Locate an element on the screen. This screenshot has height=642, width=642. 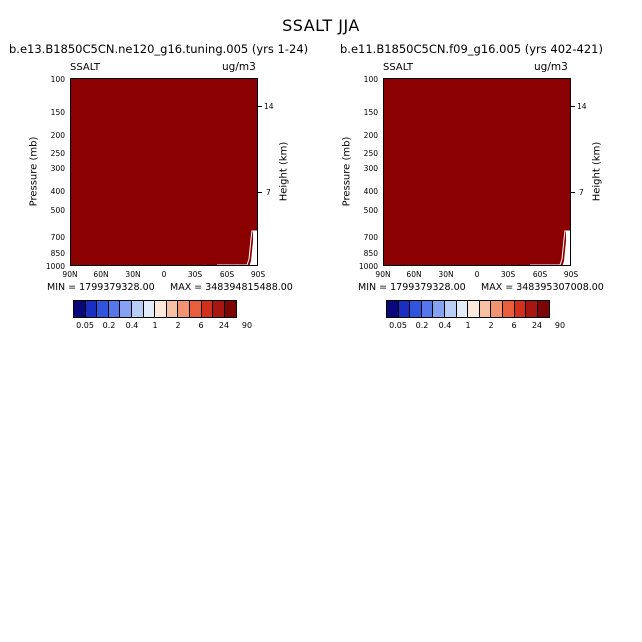
right-colorbar-label: 0.05 is located at coordinates (398, 325).